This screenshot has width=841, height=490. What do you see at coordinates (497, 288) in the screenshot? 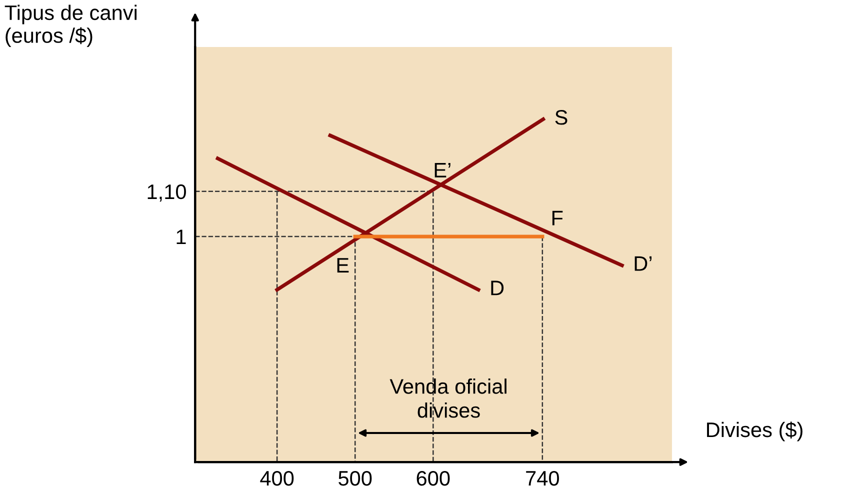
I see `series-label: D` at bounding box center [497, 288].